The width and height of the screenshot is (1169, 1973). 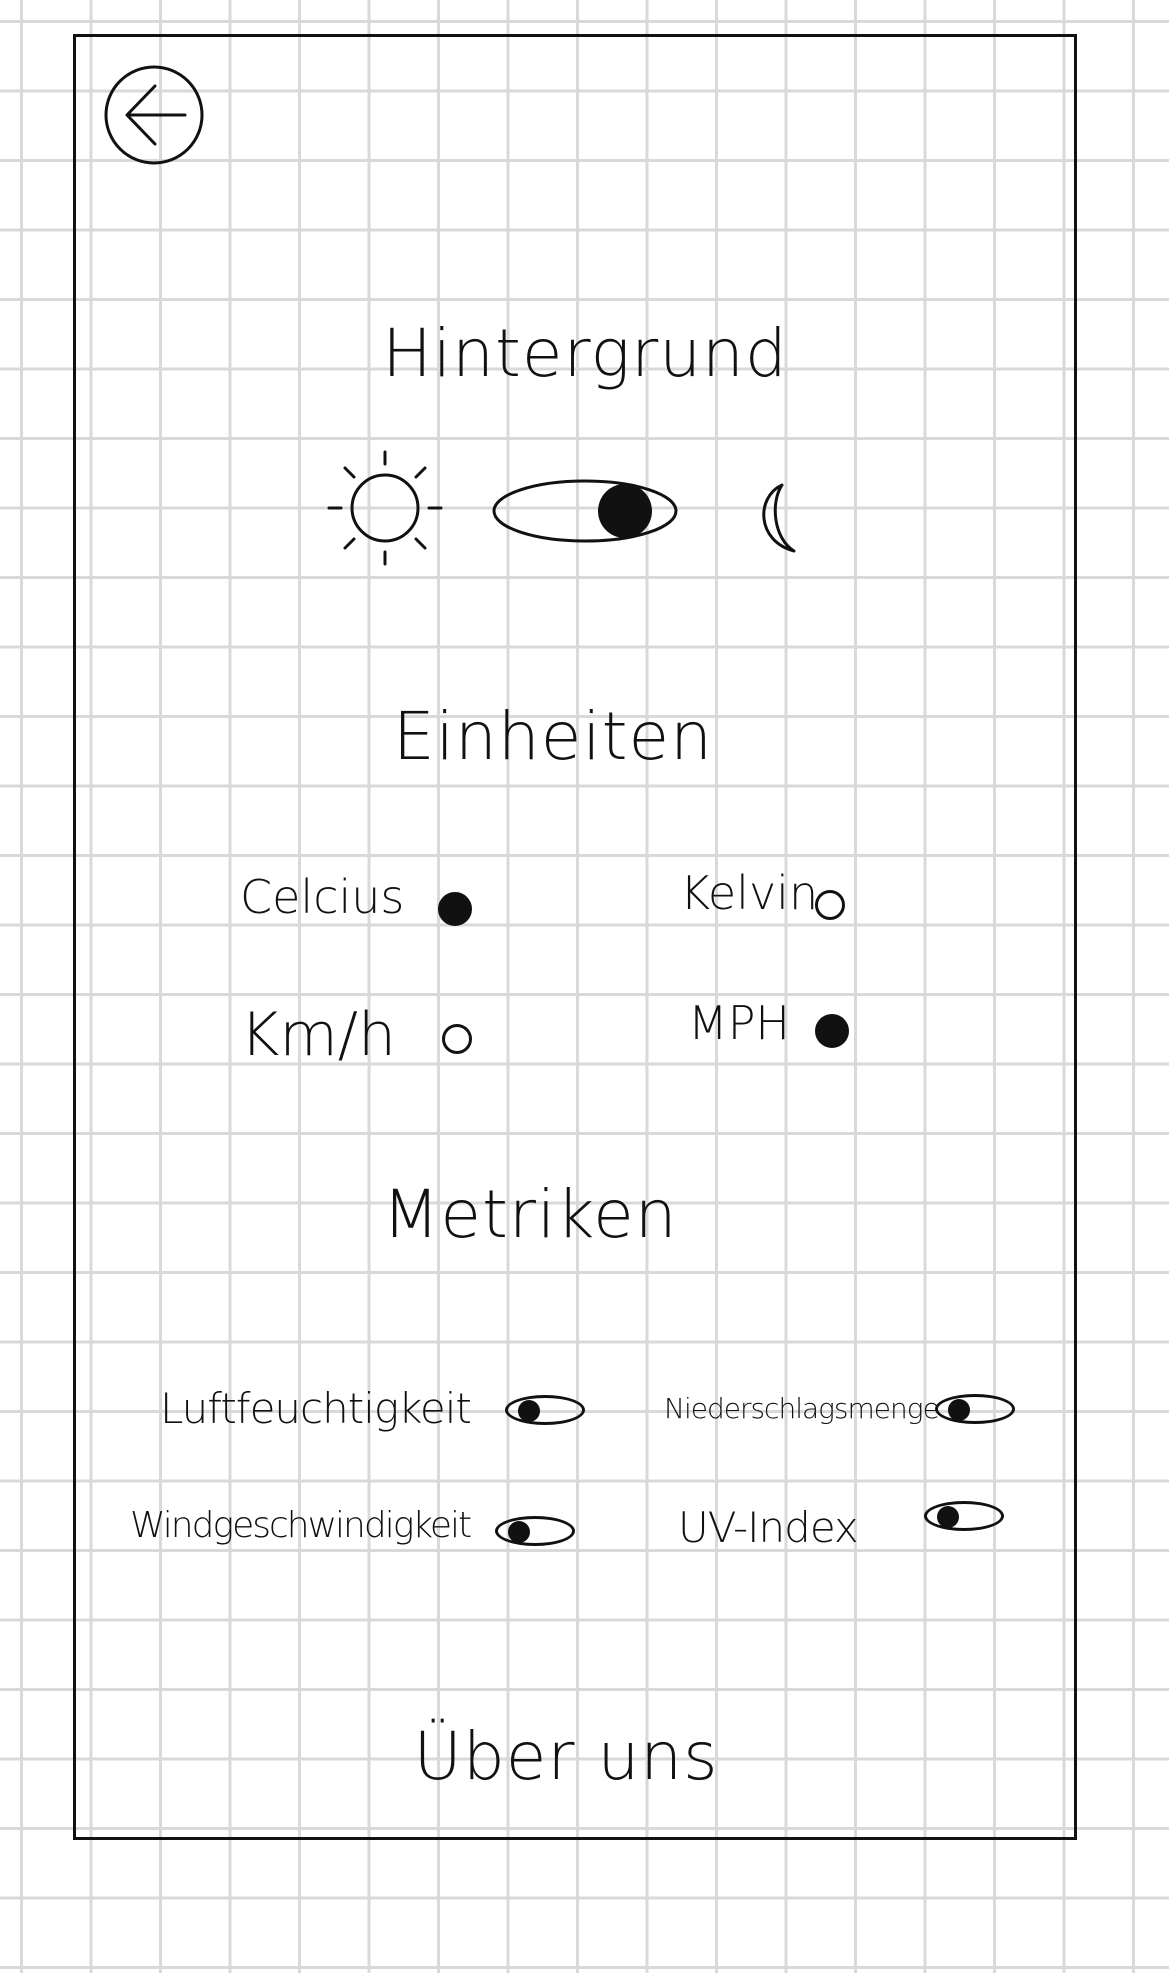 I want to click on precipitation-visibility-toggle, so click(x=975, y=1409).